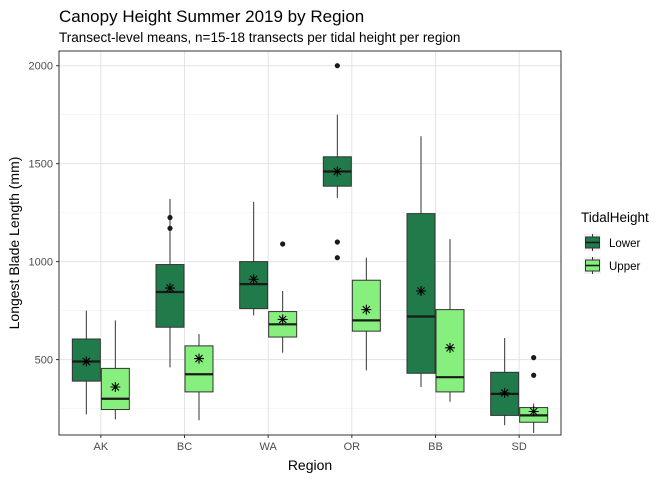 This screenshot has width=672, height=480. What do you see at coordinates (624, 244) in the screenshot?
I see `legend-label: Lower` at bounding box center [624, 244].